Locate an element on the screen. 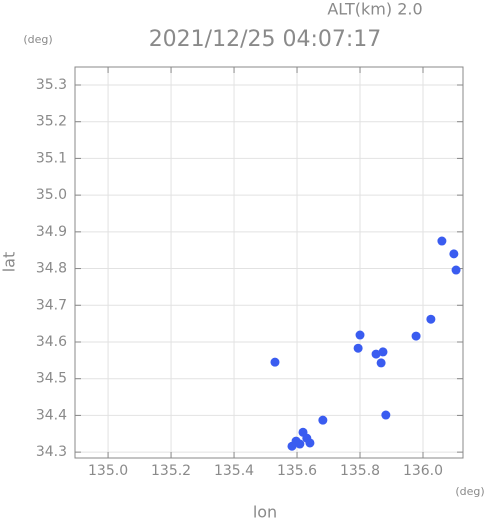 This screenshot has height=521, width=491. y-tick-label: 34.7 is located at coordinates (51, 305).